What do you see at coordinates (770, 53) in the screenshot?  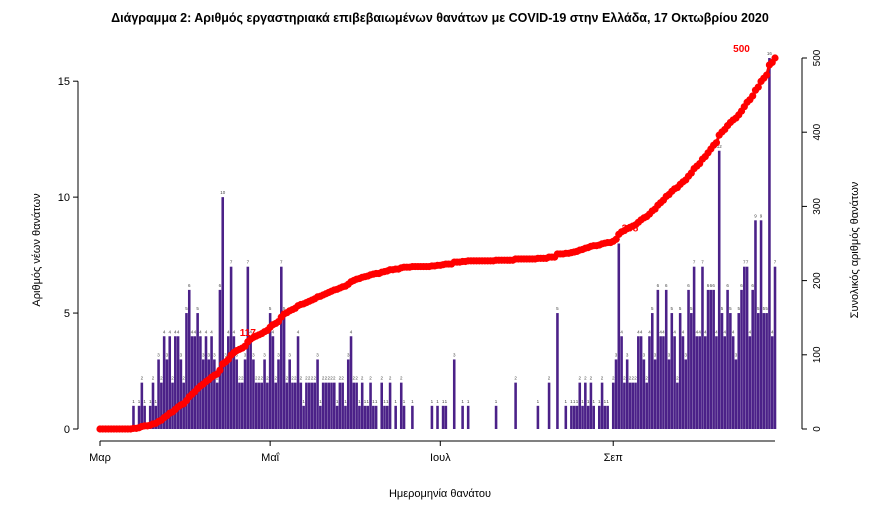 I see `bar-value-label: 16` at bounding box center [770, 53].